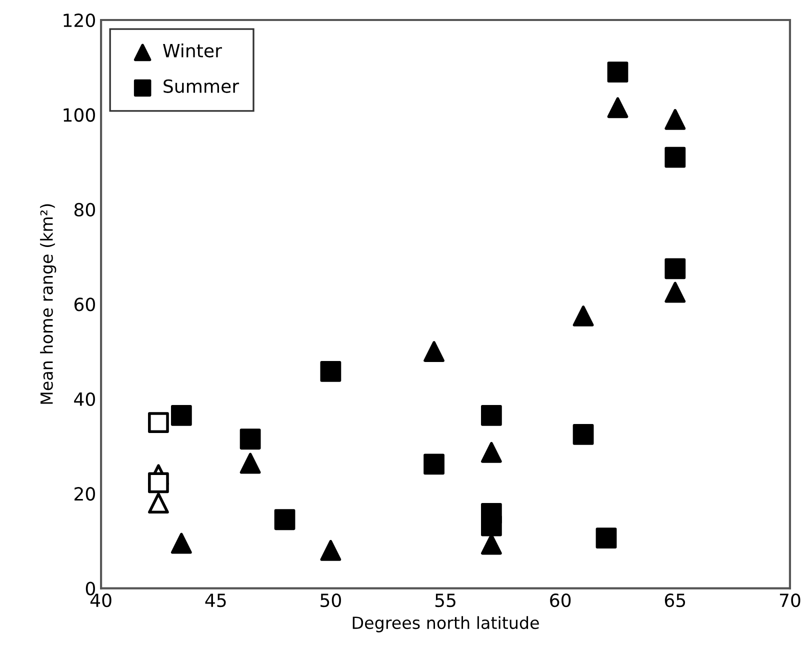 This screenshot has width=802, height=667. Describe the element at coordinates (101, 600) in the screenshot. I see `x-tick-label: 40` at that location.